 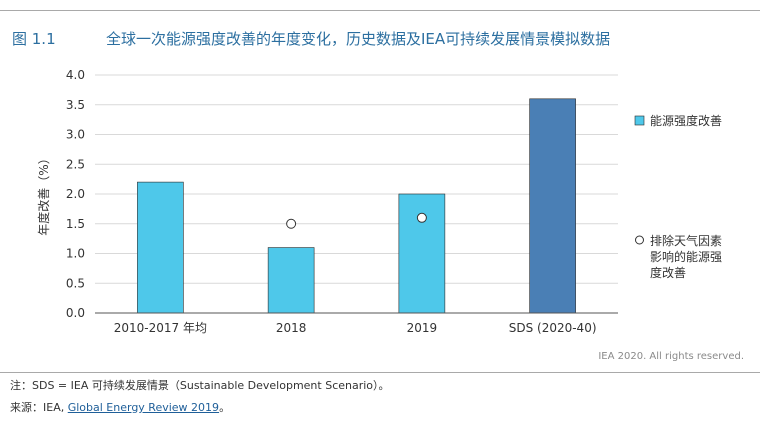 What do you see at coordinates (553, 328) in the screenshot?
I see `x-tick-label-3: SDS (2020-40)` at bounding box center [553, 328].